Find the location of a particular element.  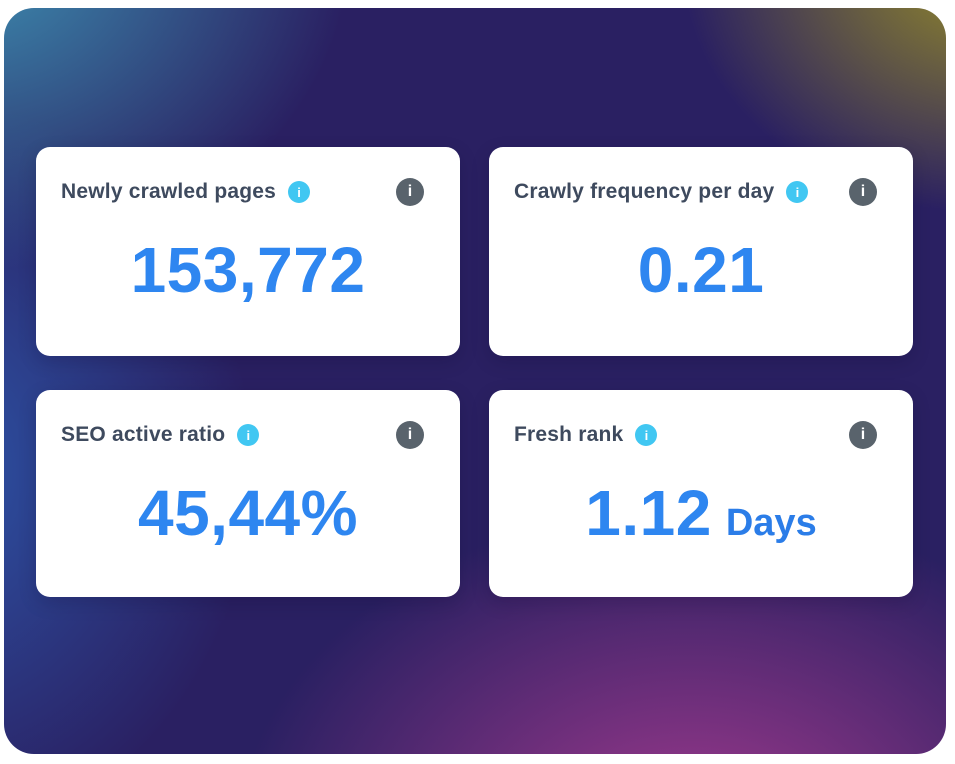

card-title-wrap: SEO active ratio i is located at coordinates (160, 435).